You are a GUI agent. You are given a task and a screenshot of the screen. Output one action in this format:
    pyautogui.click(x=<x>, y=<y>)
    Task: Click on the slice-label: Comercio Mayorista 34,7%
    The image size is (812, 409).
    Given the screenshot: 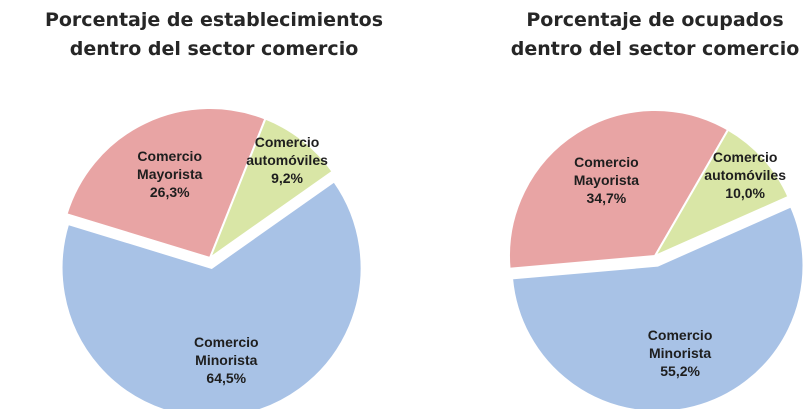 What is the action you would take?
    pyautogui.click(x=606, y=180)
    